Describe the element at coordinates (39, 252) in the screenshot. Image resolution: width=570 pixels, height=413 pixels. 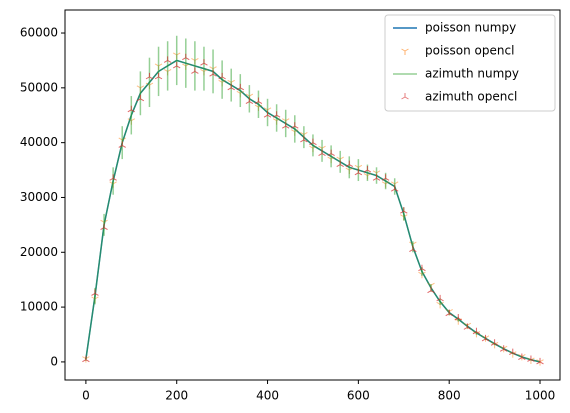
I see `y-tick-label: 20000` at that location.